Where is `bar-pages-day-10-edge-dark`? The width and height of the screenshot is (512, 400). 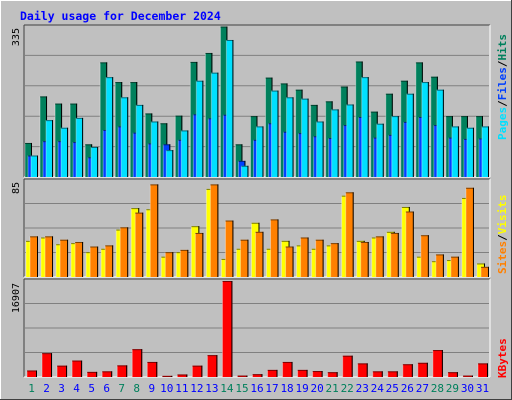 bar-pages-day-10-edge-dark is located at coordinates (173, 163).